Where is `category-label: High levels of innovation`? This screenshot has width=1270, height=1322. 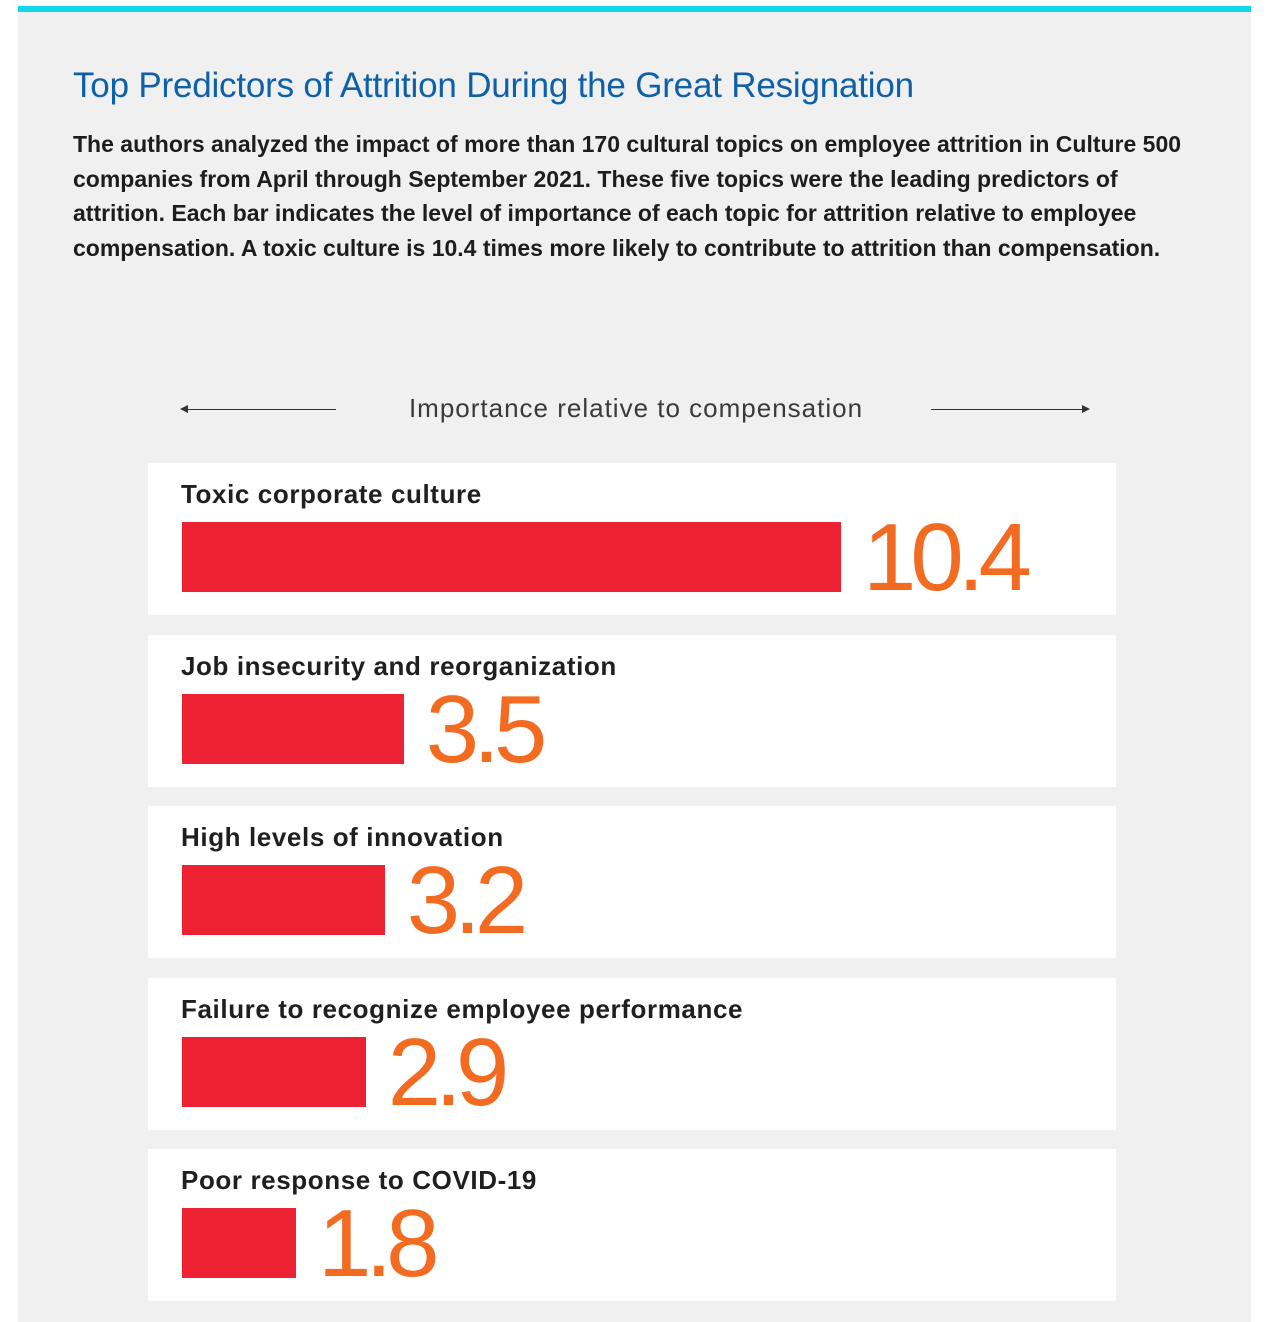 category-label: High levels of innovation is located at coordinates (342, 837).